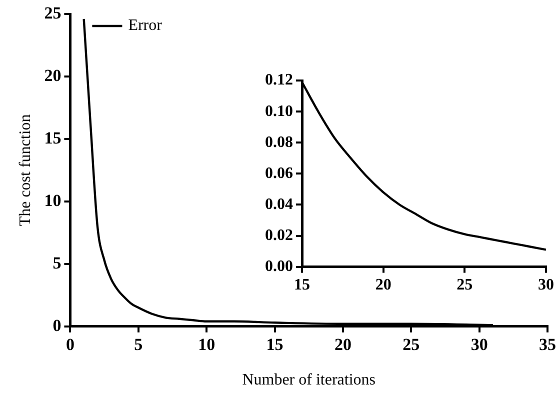 This screenshot has width=559, height=400. Describe the element at coordinates (279, 204) in the screenshot. I see `y-tick-label: 0.04` at that location.